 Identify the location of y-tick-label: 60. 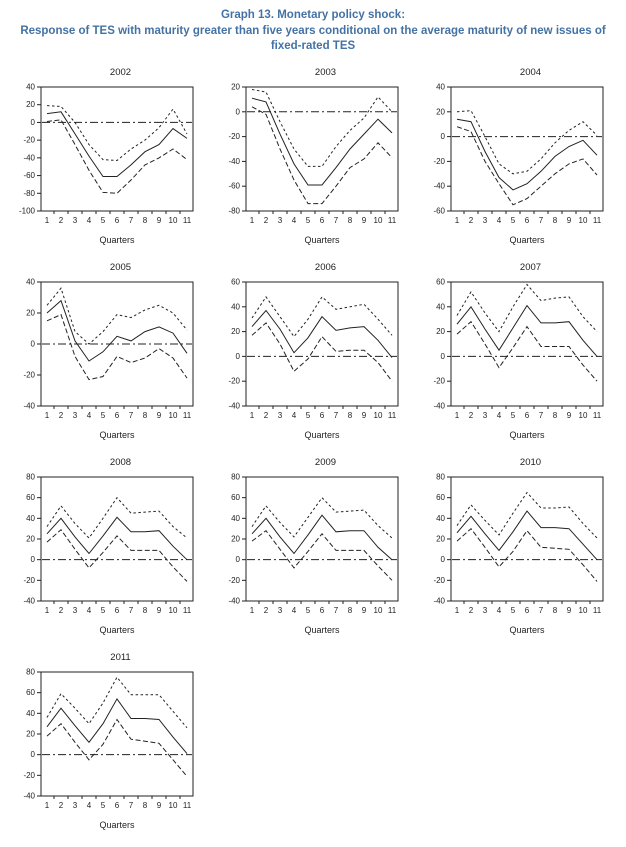
(30, 692).